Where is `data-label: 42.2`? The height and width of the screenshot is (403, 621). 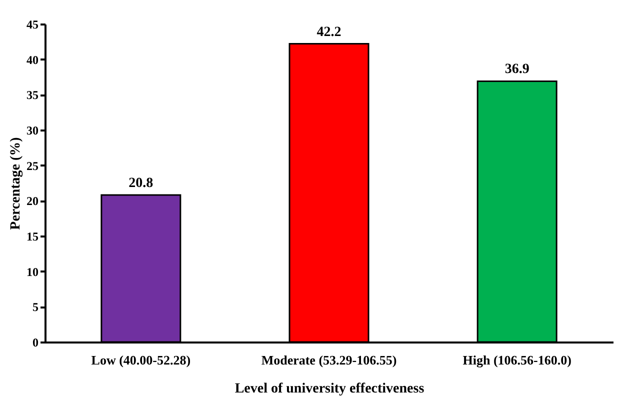 data-label: 42.2 is located at coordinates (329, 32).